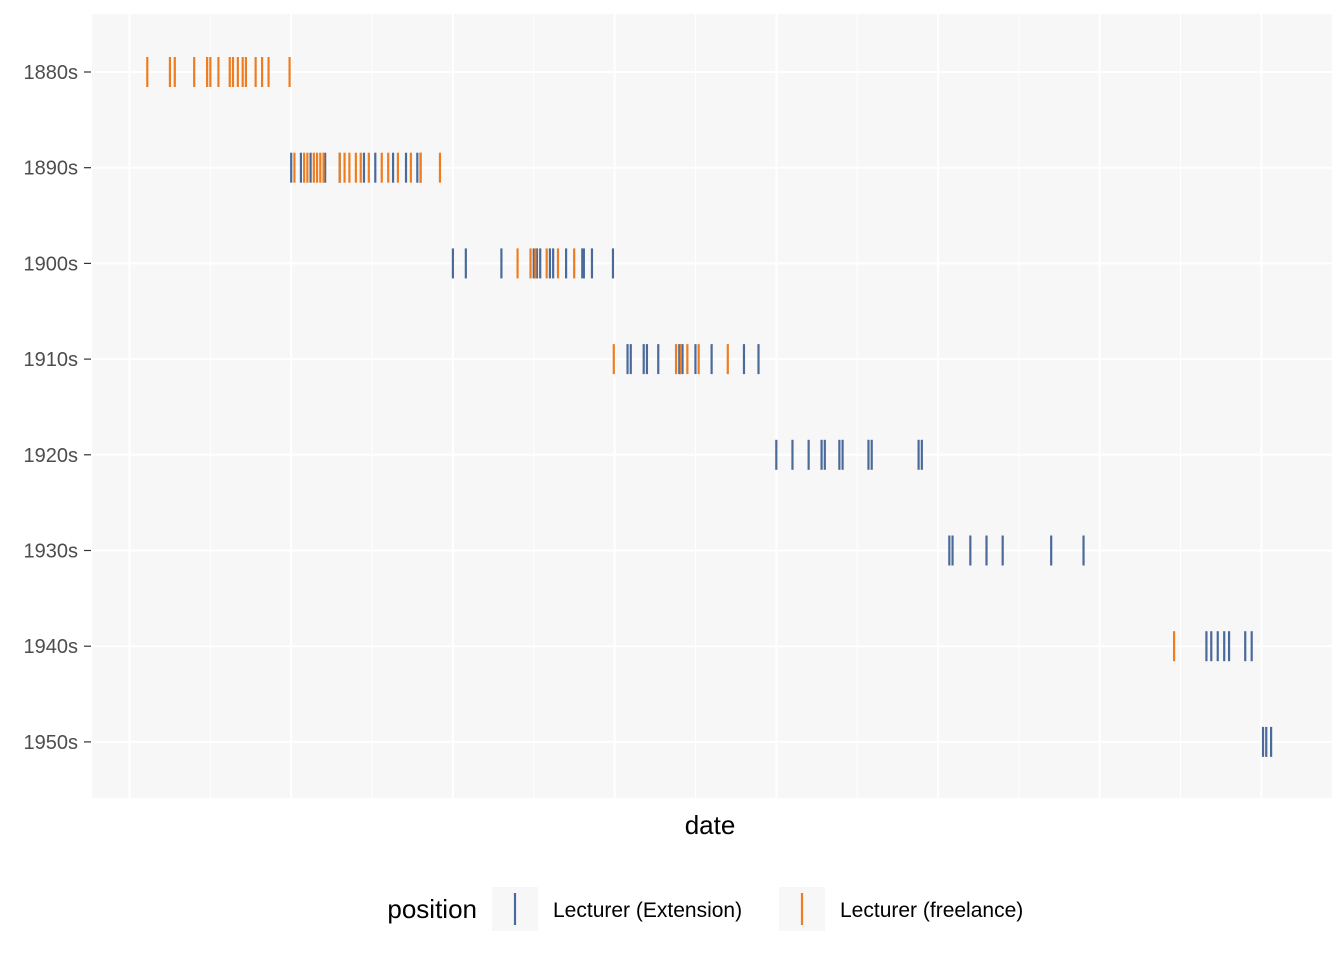  Describe the element at coordinates (432, 909) in the screenshot. I see `legend-title: position` at that location.